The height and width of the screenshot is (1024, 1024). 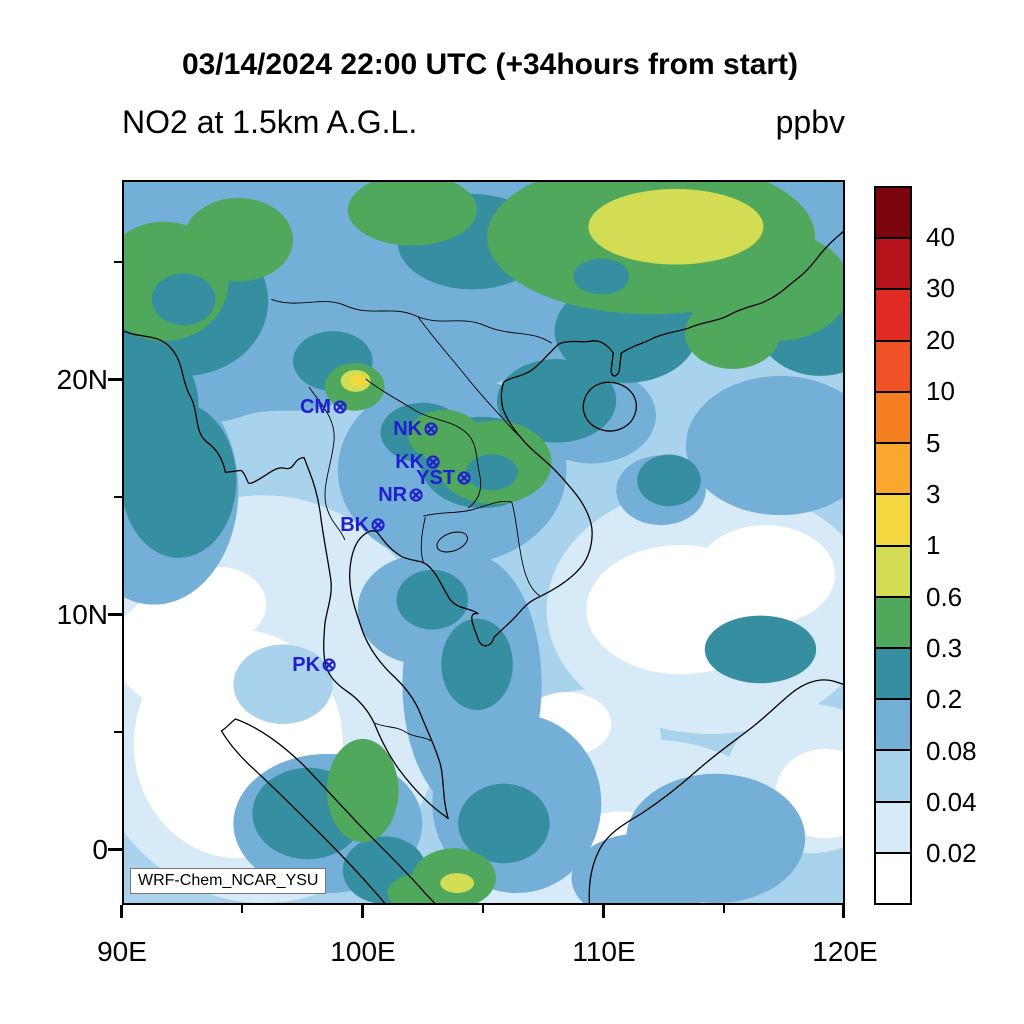 What do you see at coordinates (810, 122) in the screenshot?
I see `units-label: ppbv` at bounding box center [810, 122].